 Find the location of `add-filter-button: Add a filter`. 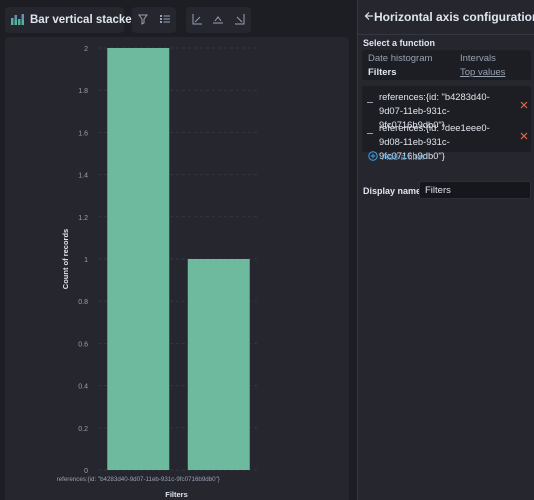

add-filter-button: Add a filter is located at coordinates (396, 157).